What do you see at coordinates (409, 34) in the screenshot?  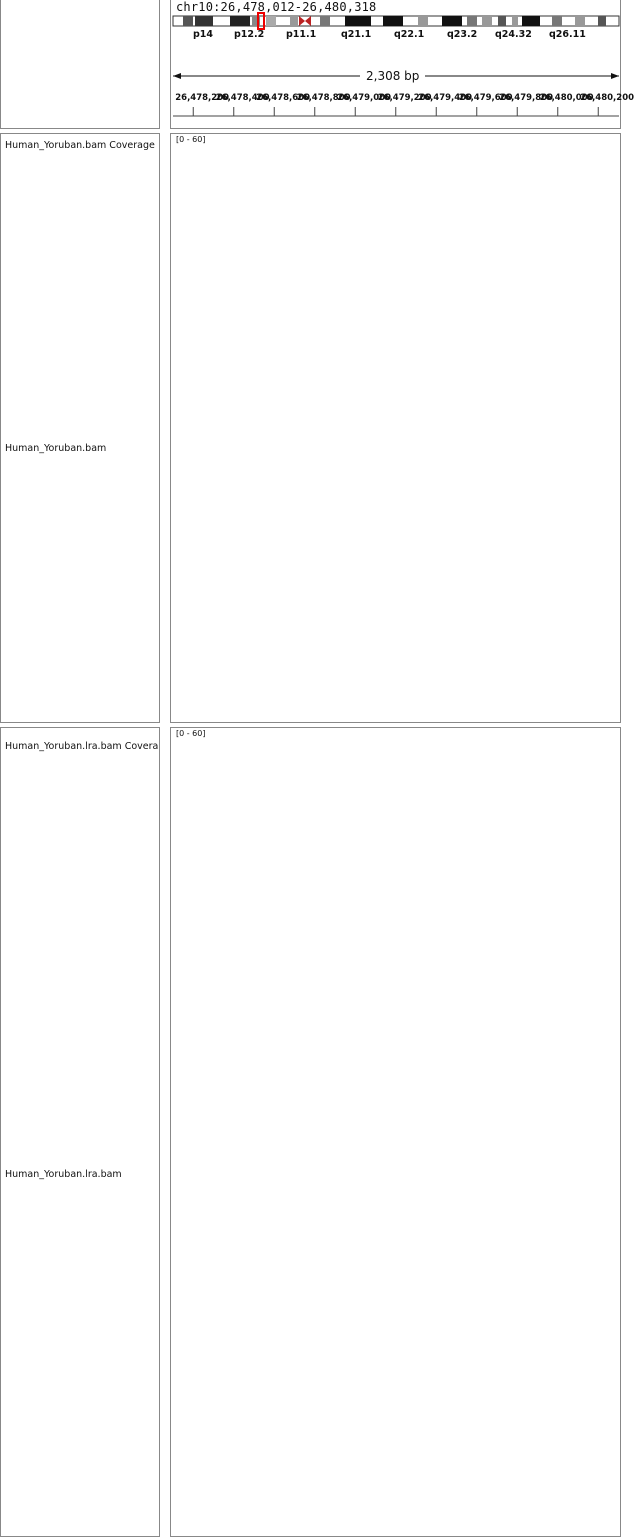 I see `ideogram-band-label: q22.1` at bounding box center [409, 34].